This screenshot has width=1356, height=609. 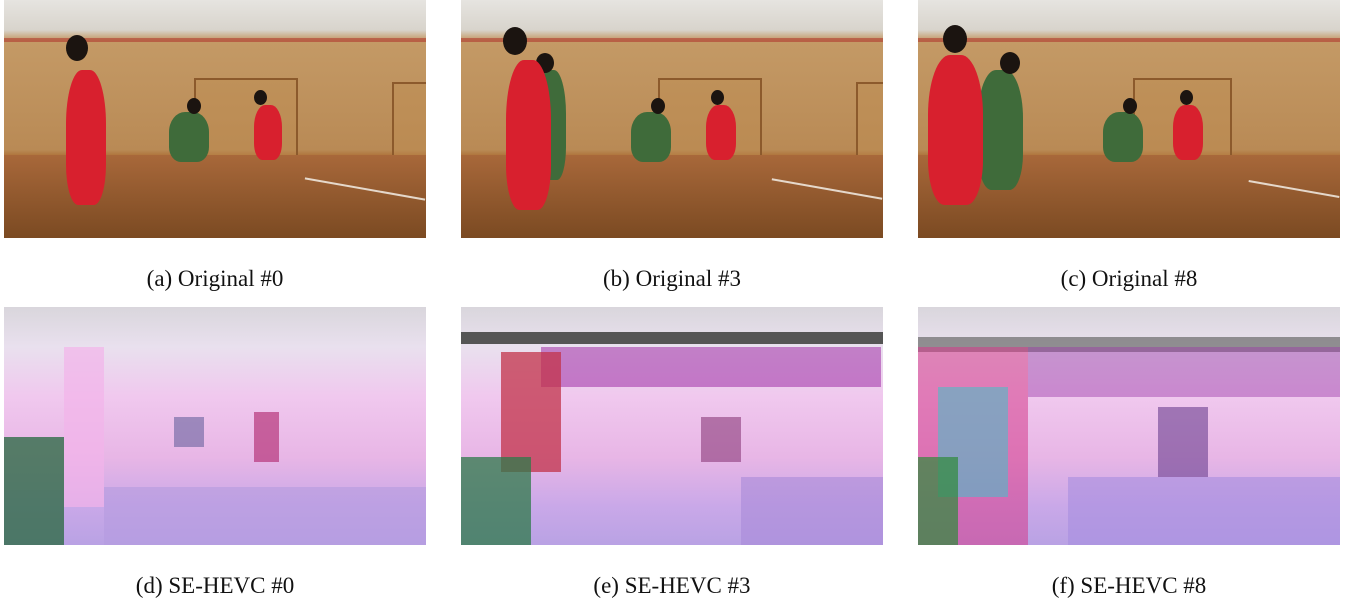 I want to click on original-frame-8-image, so click(x=1129, y=119).